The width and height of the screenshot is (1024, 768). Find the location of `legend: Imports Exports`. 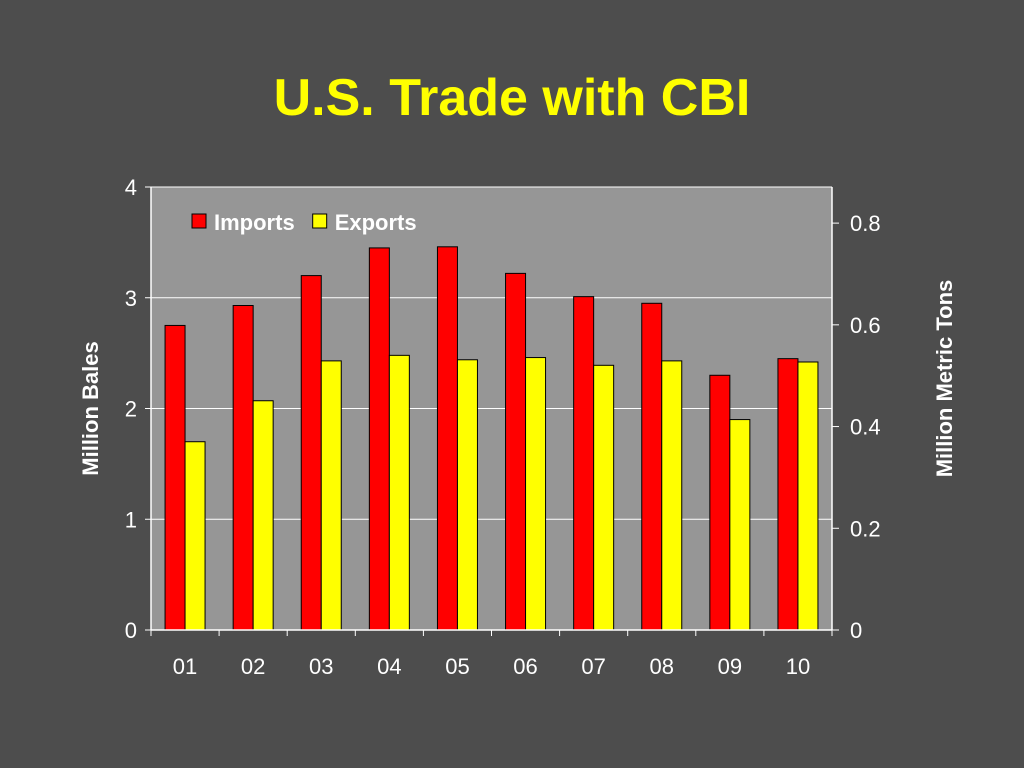

legend: Imports Exports is located at coordinates (304, 222).